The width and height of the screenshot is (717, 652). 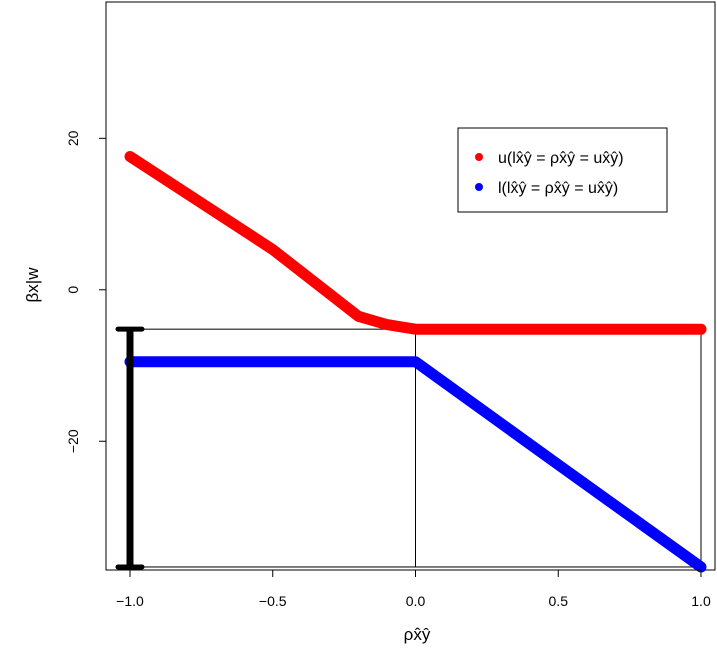 What do you see at coordinates (417, 634) in the screenshot?
I see `x-axis-label: ρx̂ŷ` at bounding box center [417, 634].